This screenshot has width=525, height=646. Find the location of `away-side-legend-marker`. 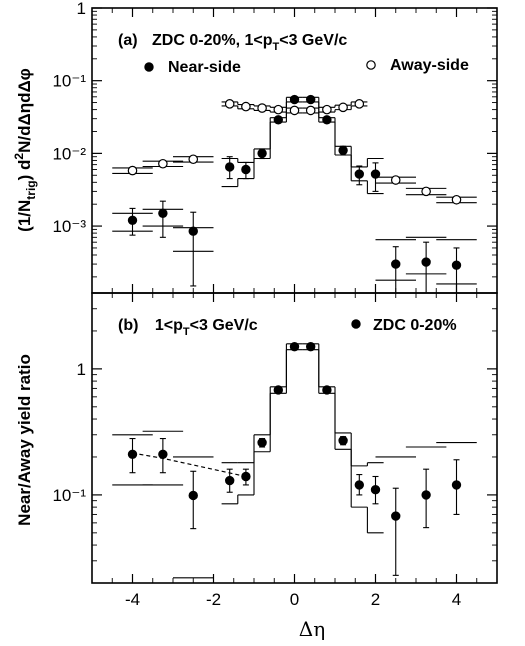

away-side-legend-marker is located at coordinates (371, 65).